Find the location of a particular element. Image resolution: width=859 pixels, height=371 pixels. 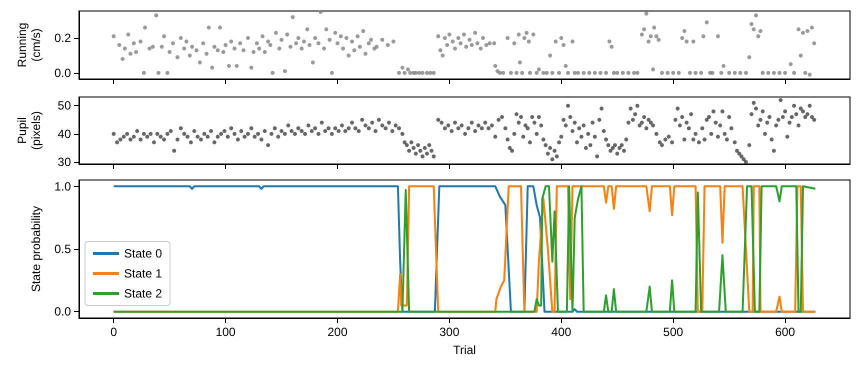

legend-label: State 1 is located at coordinates (143, 273).